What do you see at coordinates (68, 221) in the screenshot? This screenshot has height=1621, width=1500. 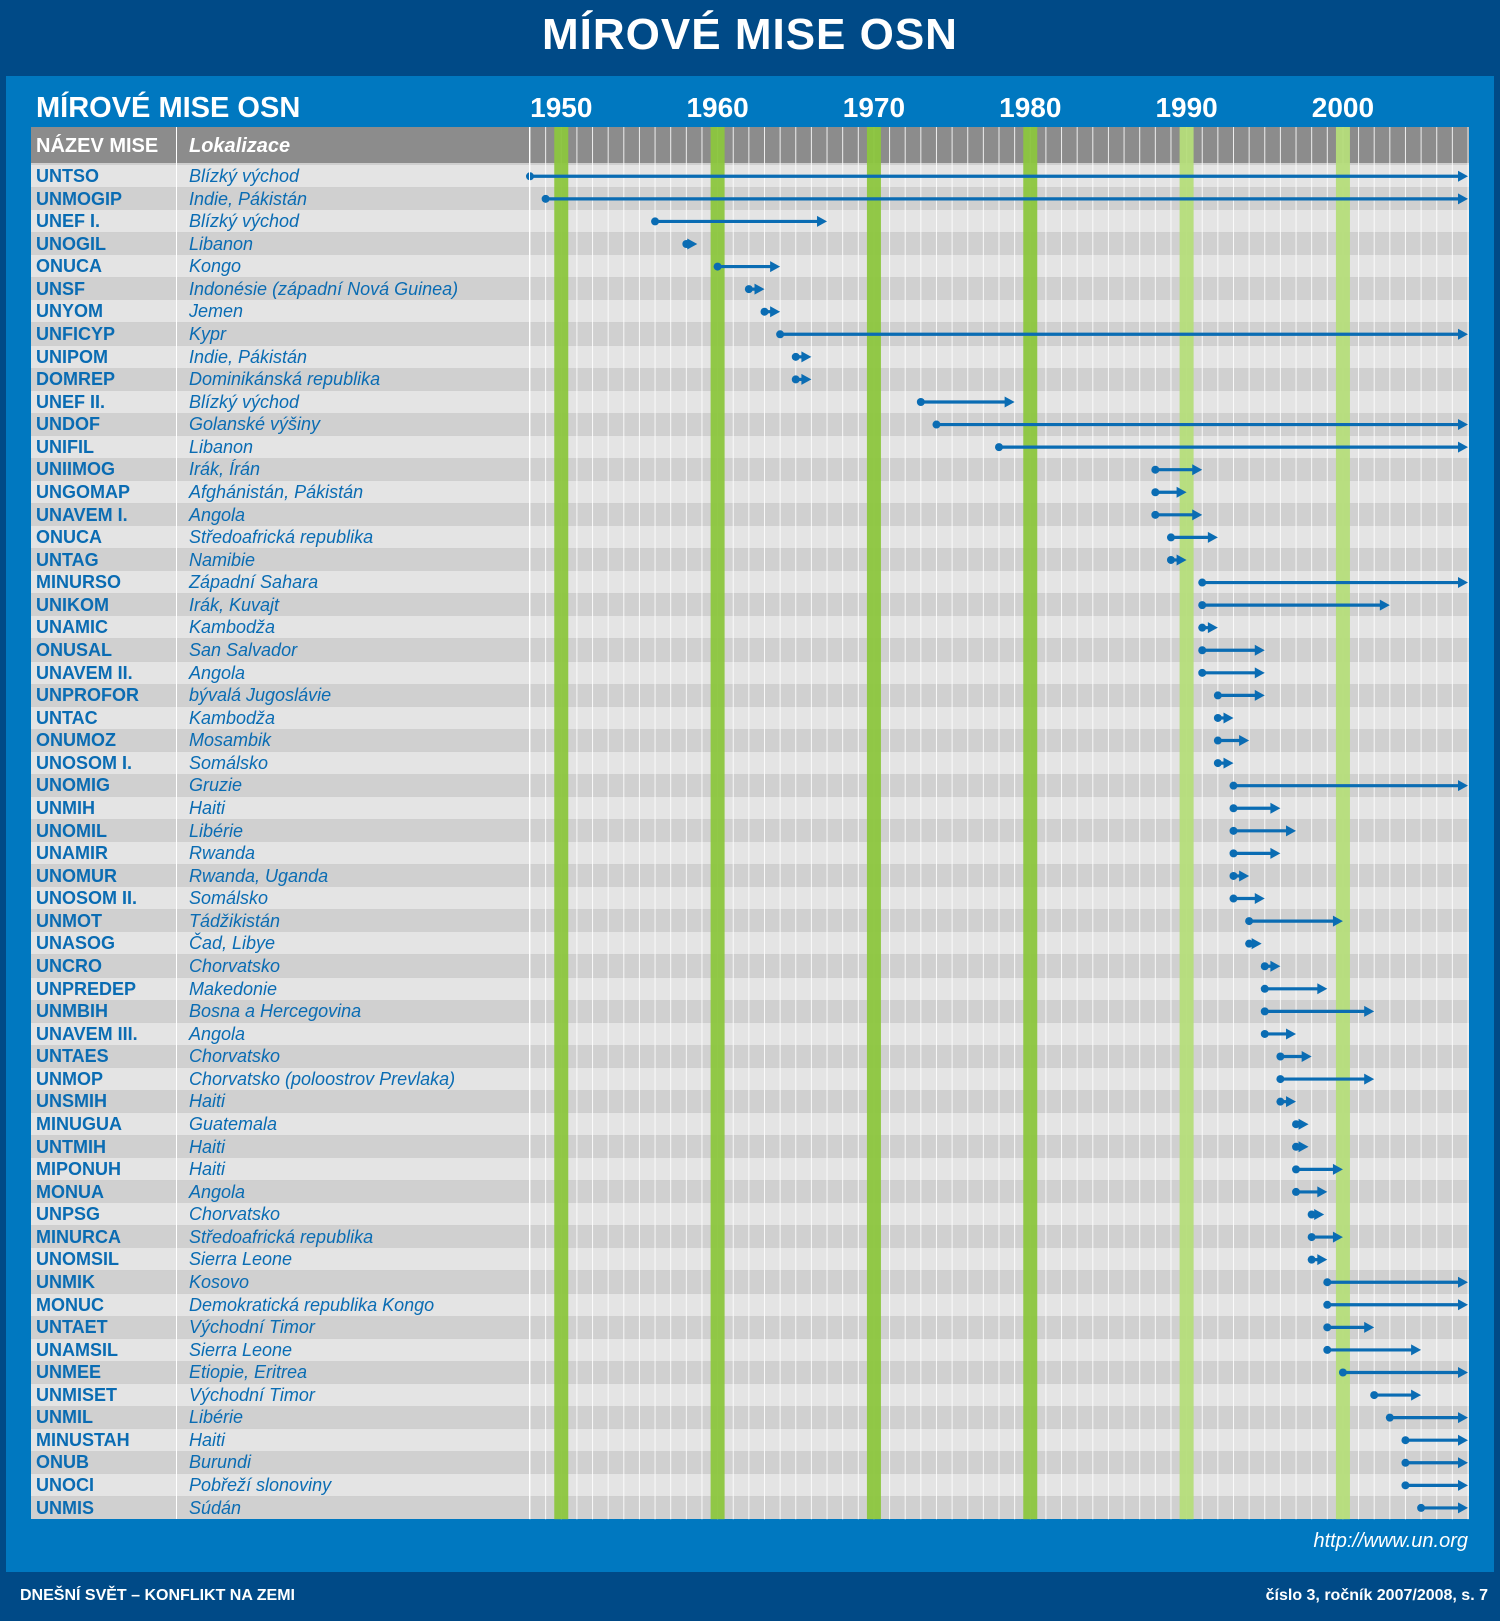 I see `mission-name: UNEF I.` at bounding box center [68, 221].